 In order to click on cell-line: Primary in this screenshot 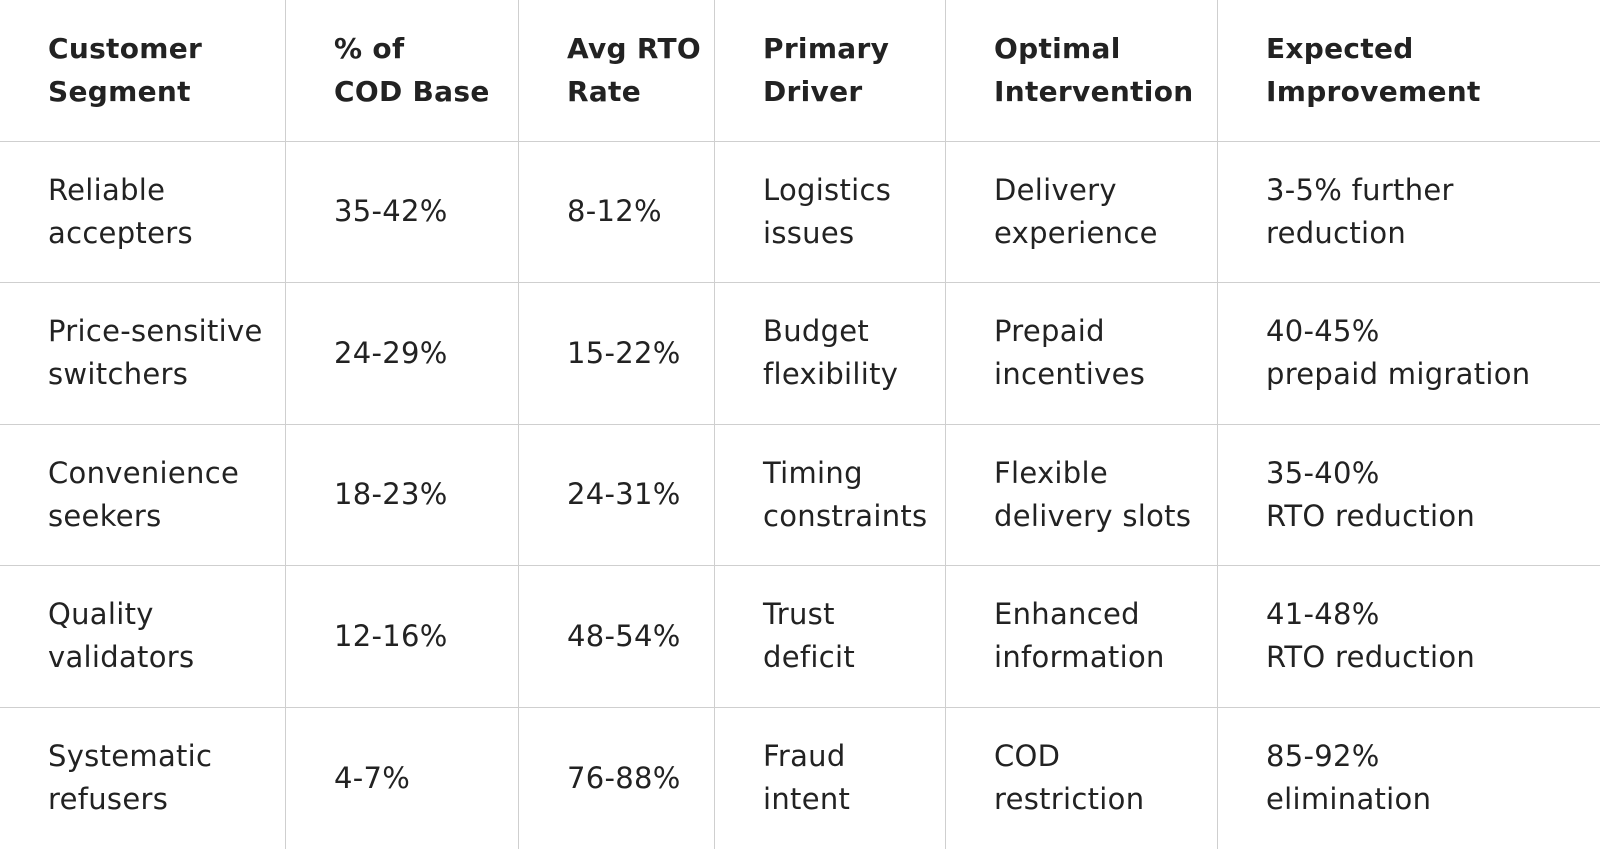, I will do `click(826, 49)`.